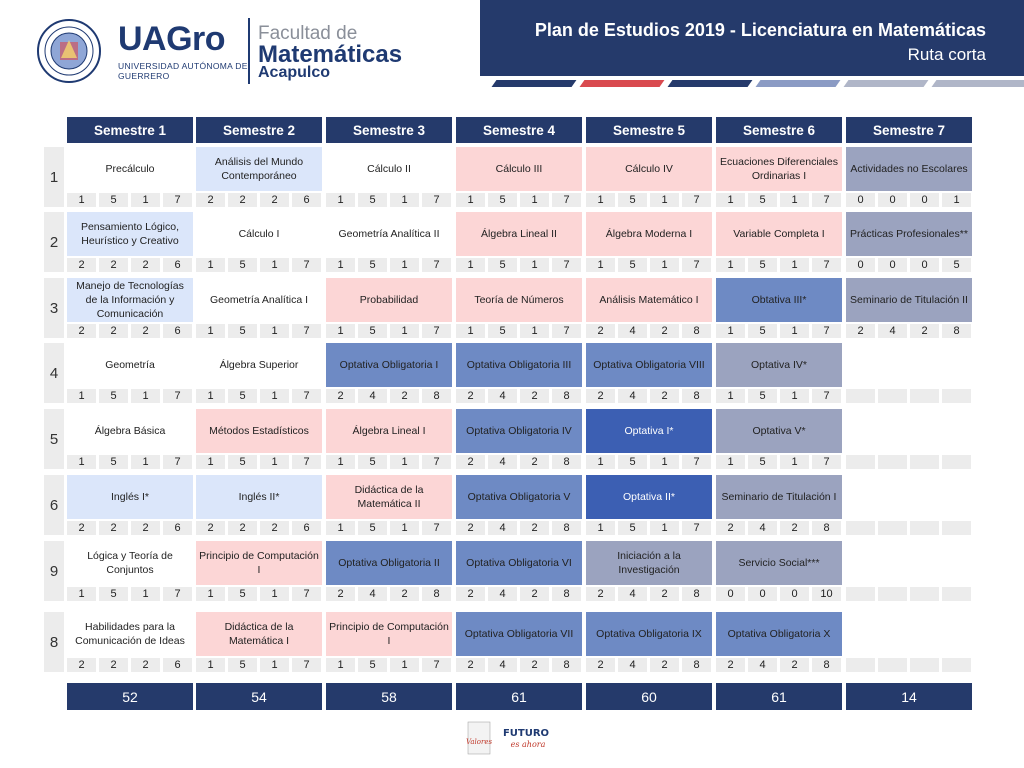 Image resolution: width=1024 pixels, height=768 pixels. What do you see at coordinates (519, 431) in the screenshot?
I see `course-cell: Optativa Obligatoria IV` at bounding box center [519, 431].